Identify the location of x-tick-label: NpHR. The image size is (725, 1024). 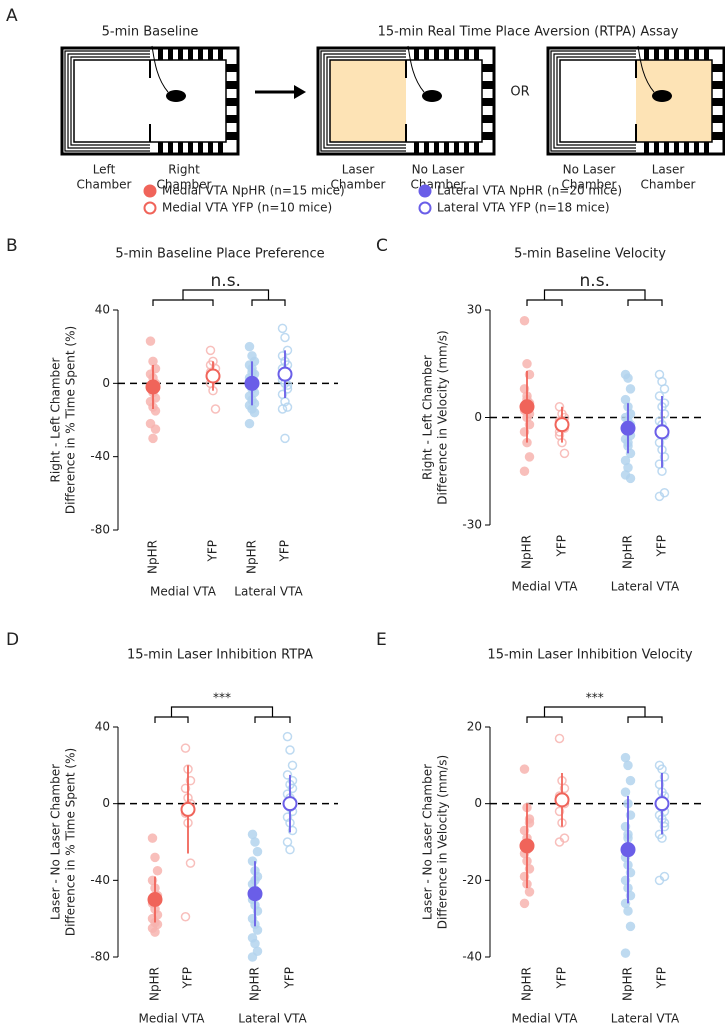
(527, 552).